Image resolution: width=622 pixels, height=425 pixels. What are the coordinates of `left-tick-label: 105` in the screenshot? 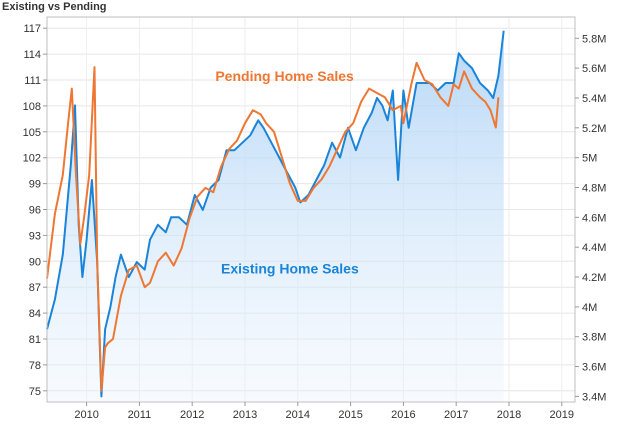 It's located at (32, 133).